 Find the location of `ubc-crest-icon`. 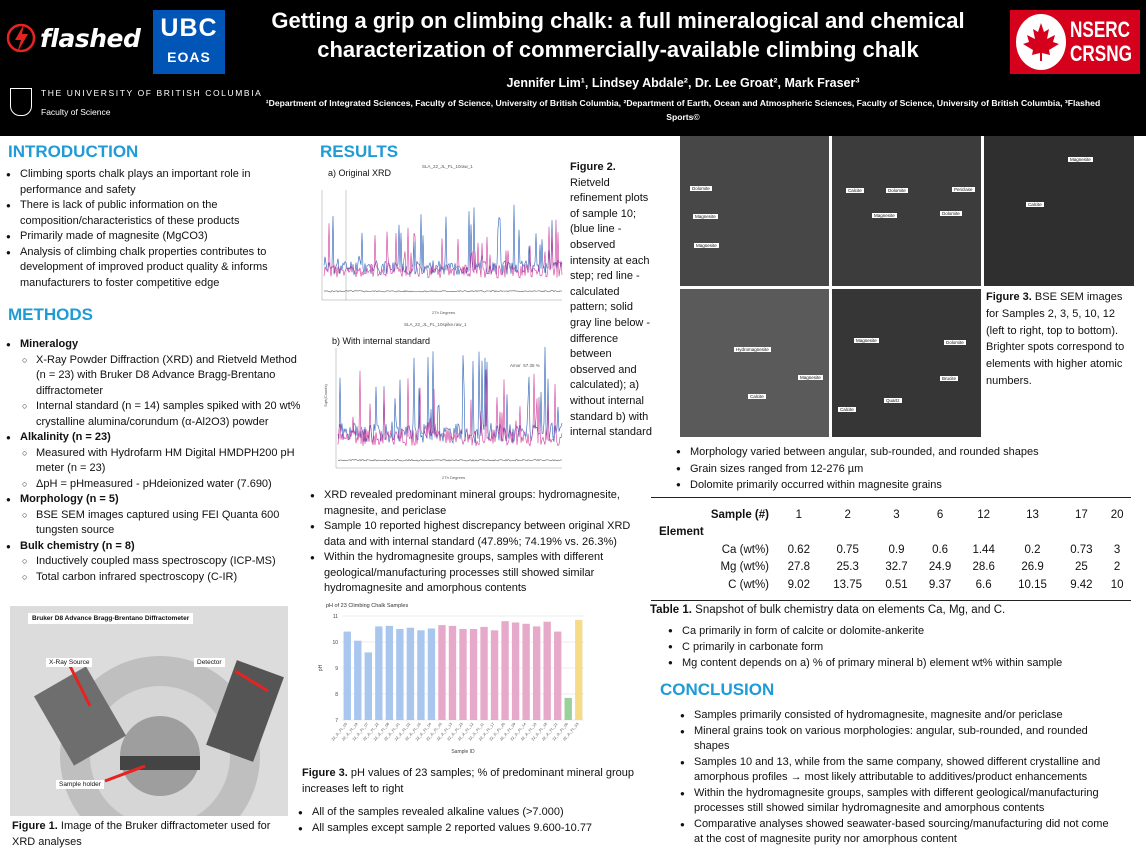

ubc-crest-icon is located at coordinates (21, 102).